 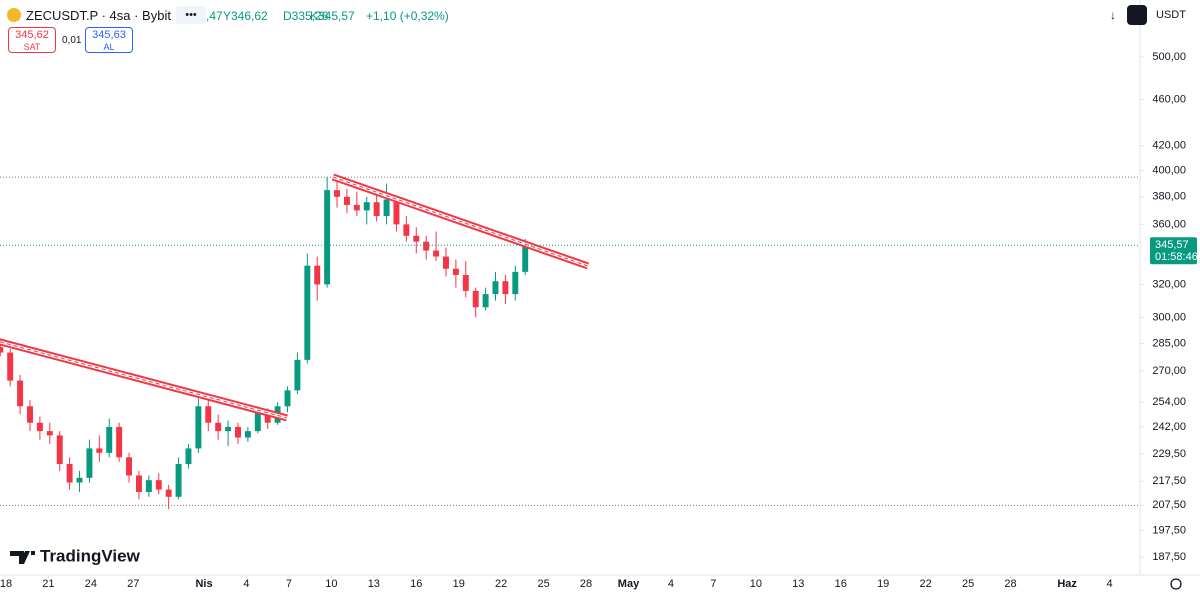 I want to click on y-tick-label: 500,00, so click(x=1169, y=57).